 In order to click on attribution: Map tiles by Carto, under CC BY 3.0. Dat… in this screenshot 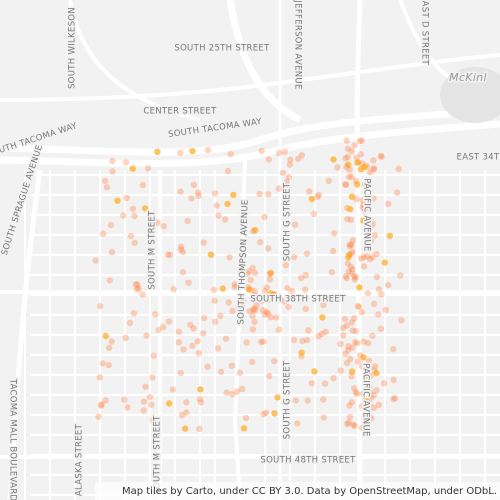, I will do `click(309, 491)`.